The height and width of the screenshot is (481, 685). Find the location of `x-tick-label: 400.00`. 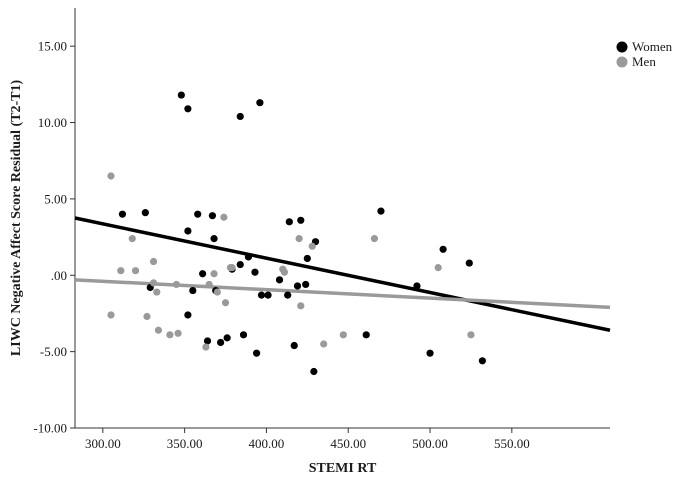

x-tick-label: 400.00 is located at coordinates (267, 443).